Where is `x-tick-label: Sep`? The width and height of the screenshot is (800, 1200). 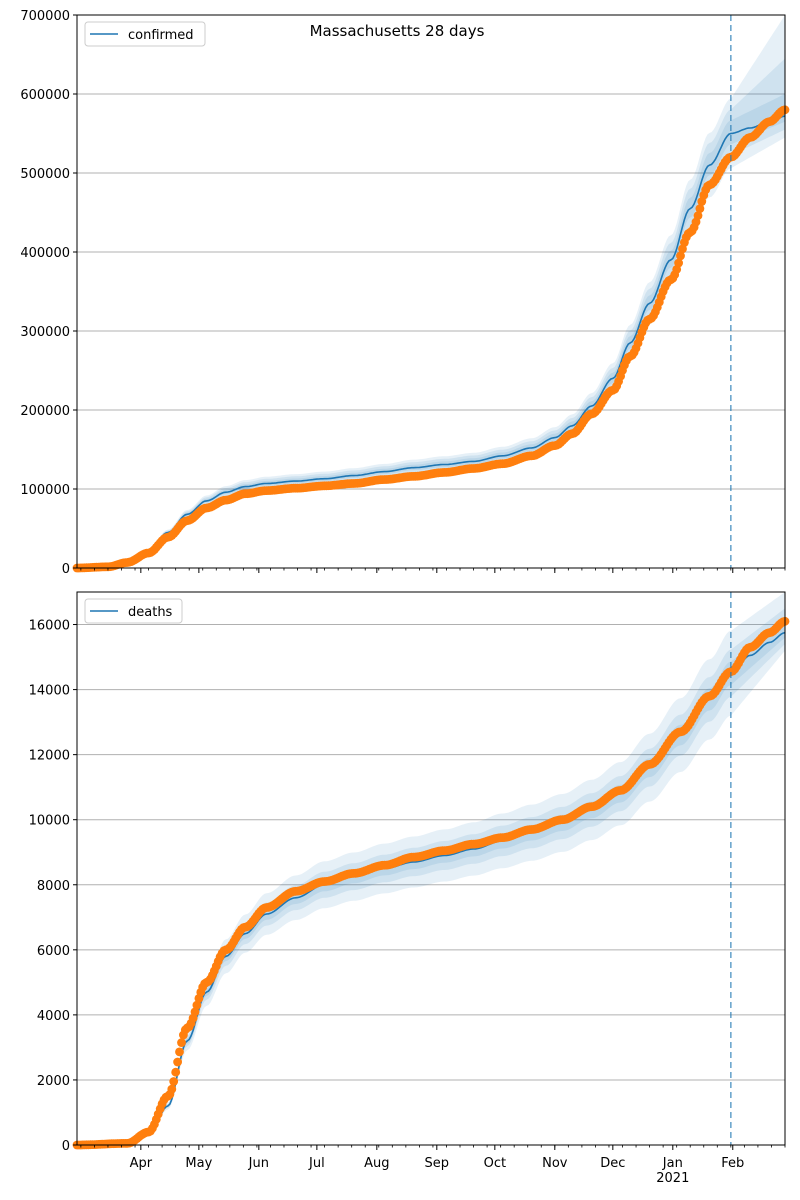 x-tick-label: Sep is located at coordinates (437, 1163).